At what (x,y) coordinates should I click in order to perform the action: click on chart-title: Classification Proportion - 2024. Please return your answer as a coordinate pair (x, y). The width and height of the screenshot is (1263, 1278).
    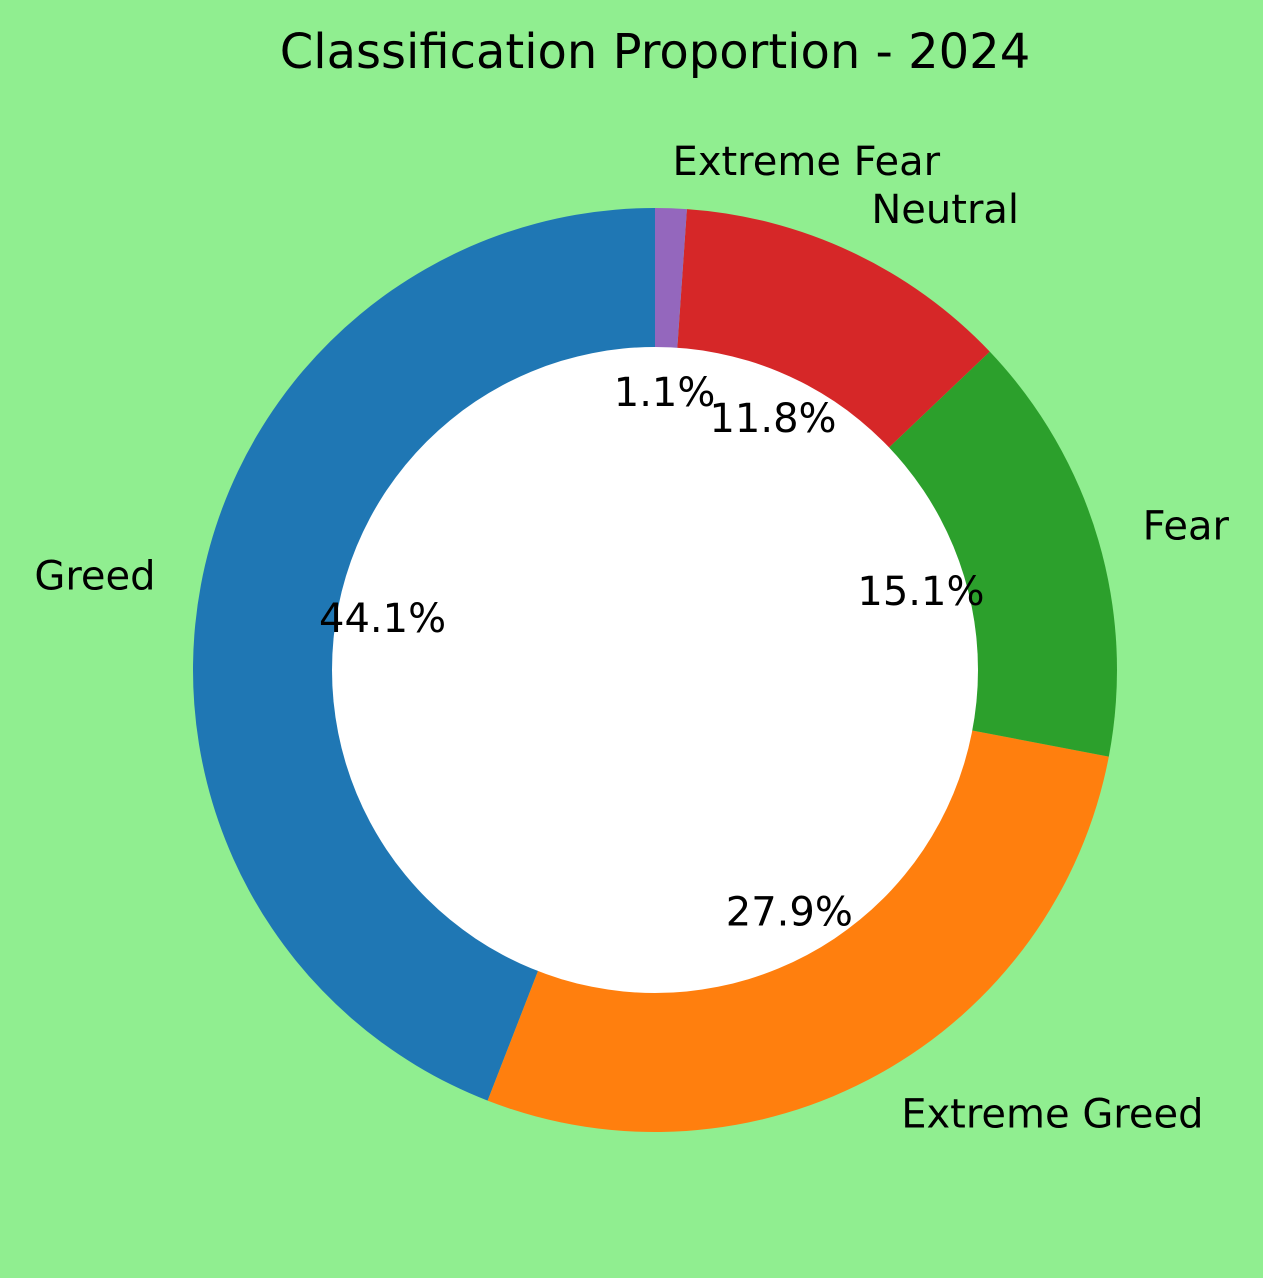
    Looking at the image, I should click on (655, 52).